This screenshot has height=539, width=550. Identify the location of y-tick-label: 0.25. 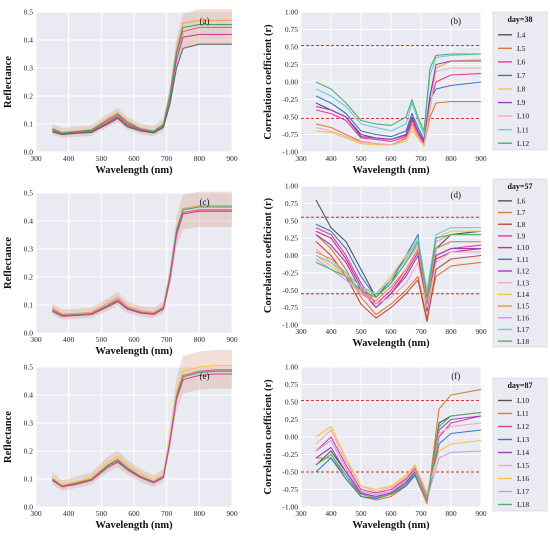
(291, 419).